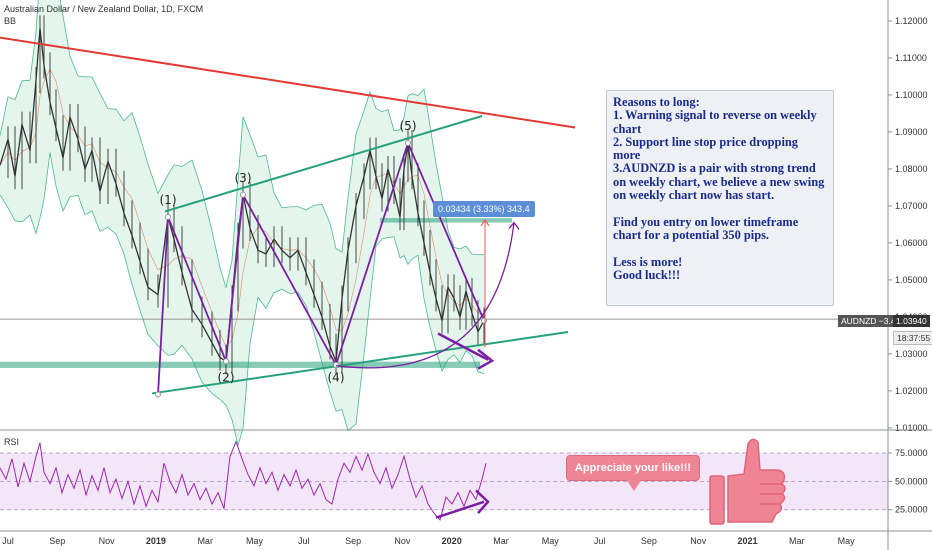  What do you see at coordinates (408, 126) in the screenshot?
I see `wave-label: (5)` at bounding box center [408, 126].